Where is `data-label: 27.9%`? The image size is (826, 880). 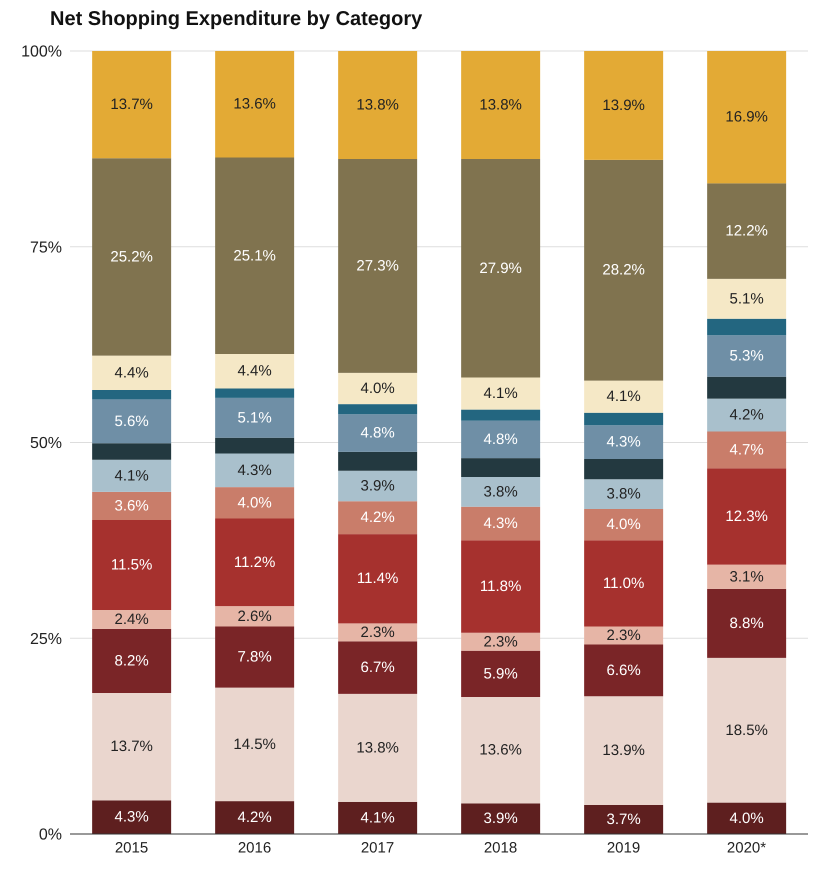
data-label: 27.9% is located at coordinates (500, 268).